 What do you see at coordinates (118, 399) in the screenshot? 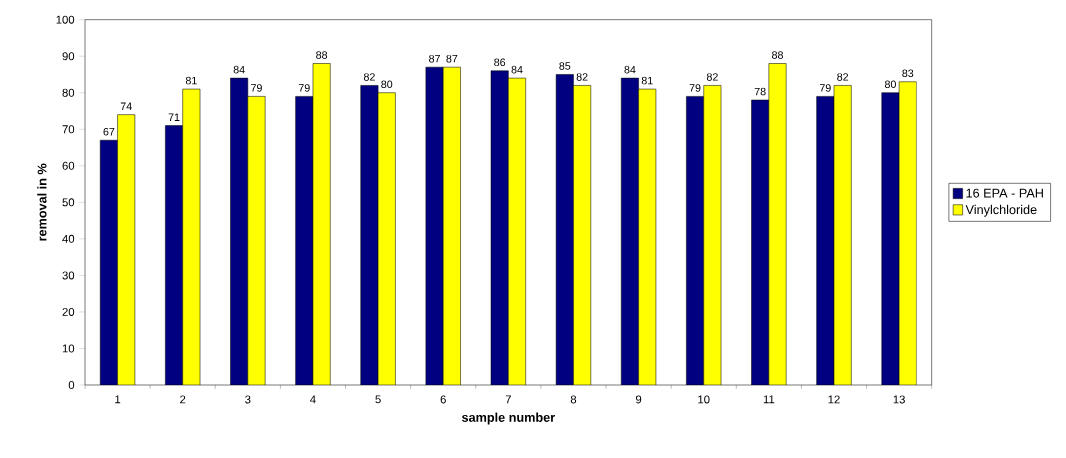
I see `x-tick-label: 1` at bounding box center [118, 399].